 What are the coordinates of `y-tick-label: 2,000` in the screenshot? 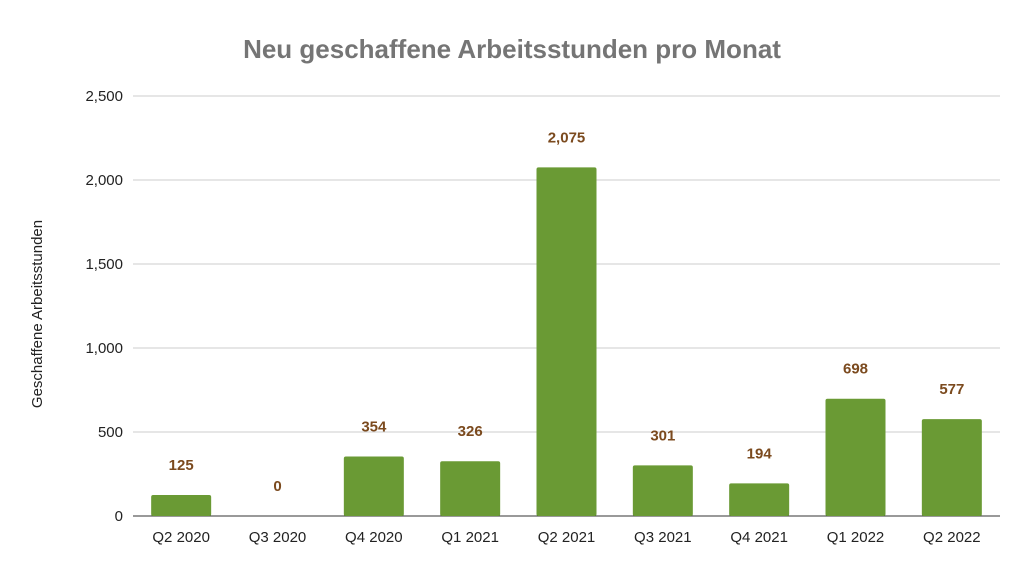 It's located at (104, 180).